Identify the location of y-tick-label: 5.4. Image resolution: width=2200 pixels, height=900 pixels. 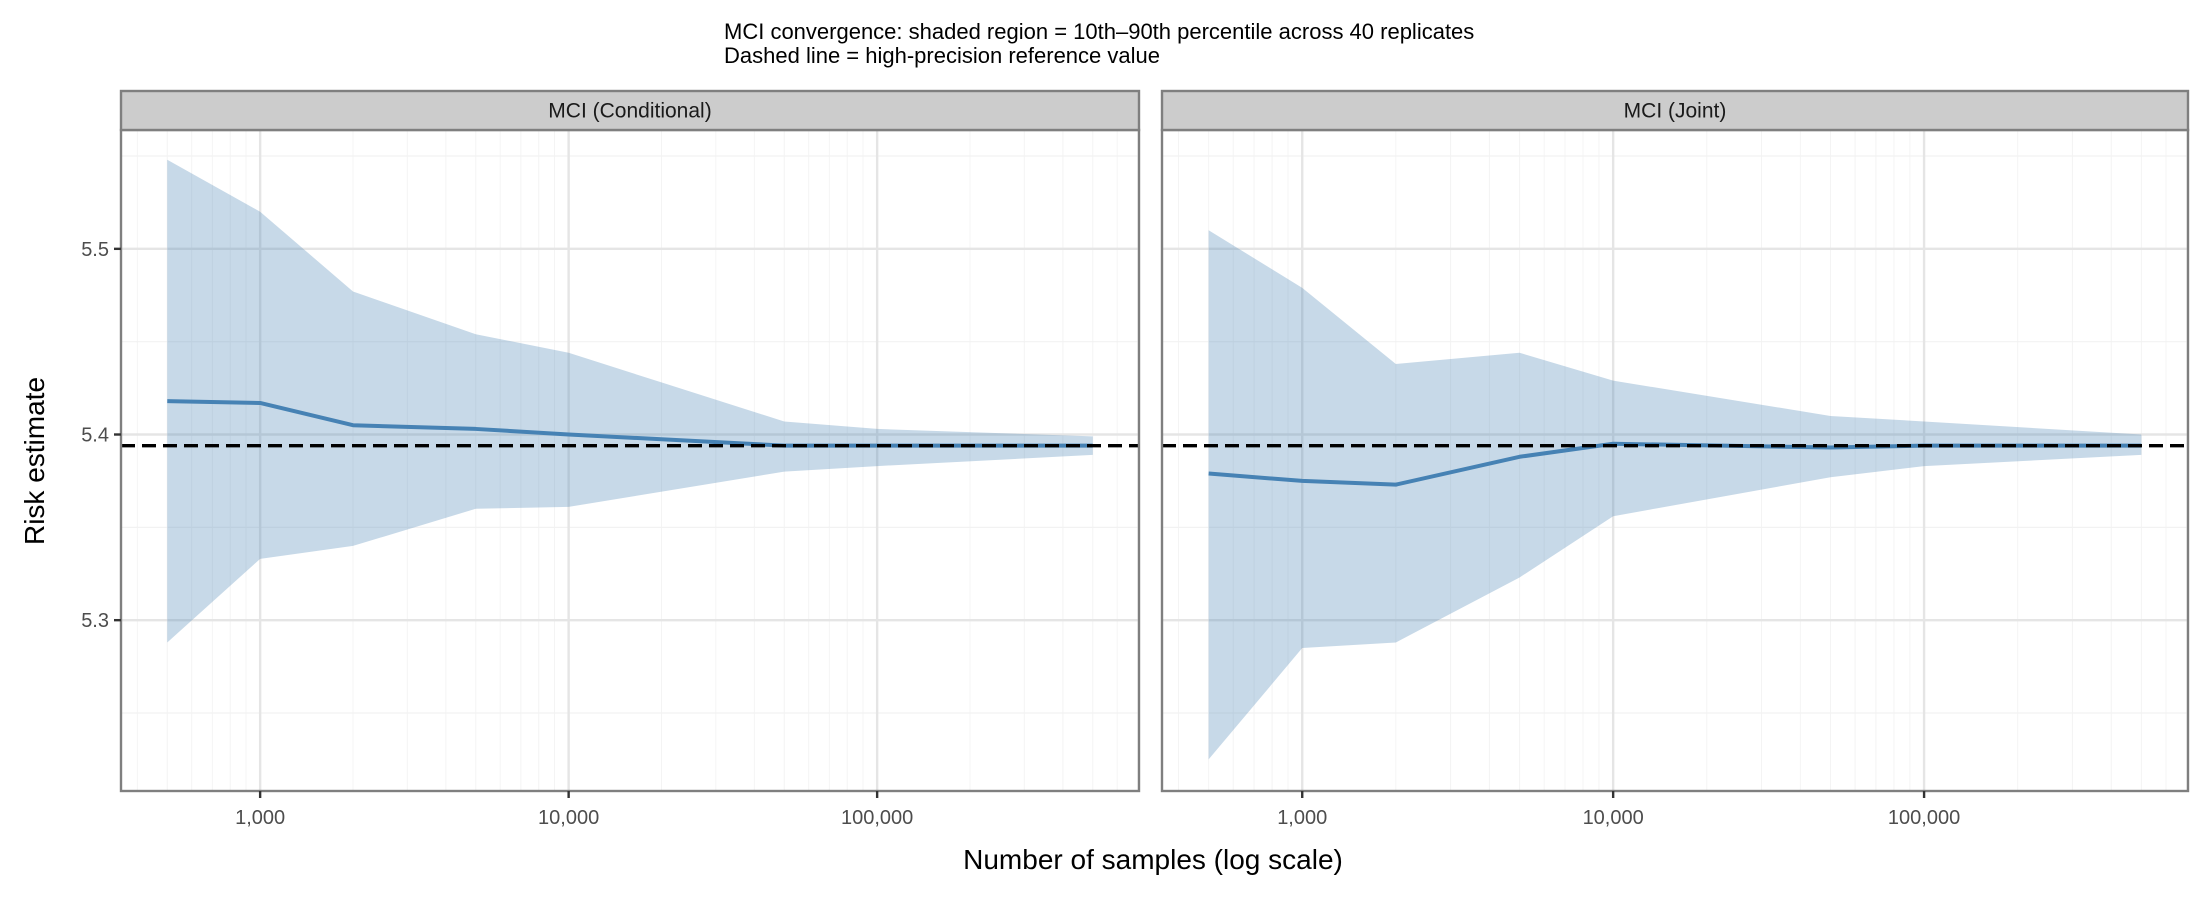
(95, 436).